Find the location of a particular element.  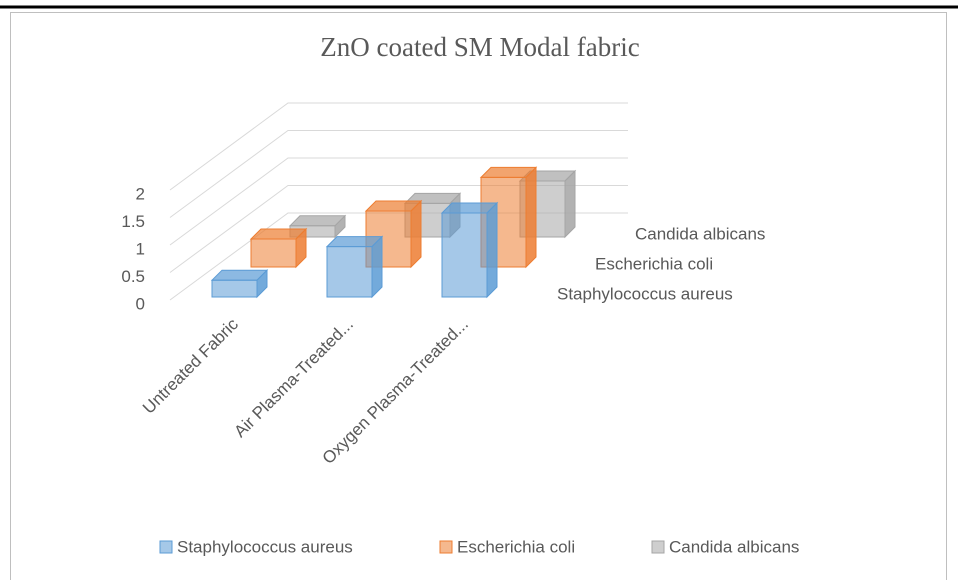

legend-label: Candida albicans is located at coordinates (734, 546).